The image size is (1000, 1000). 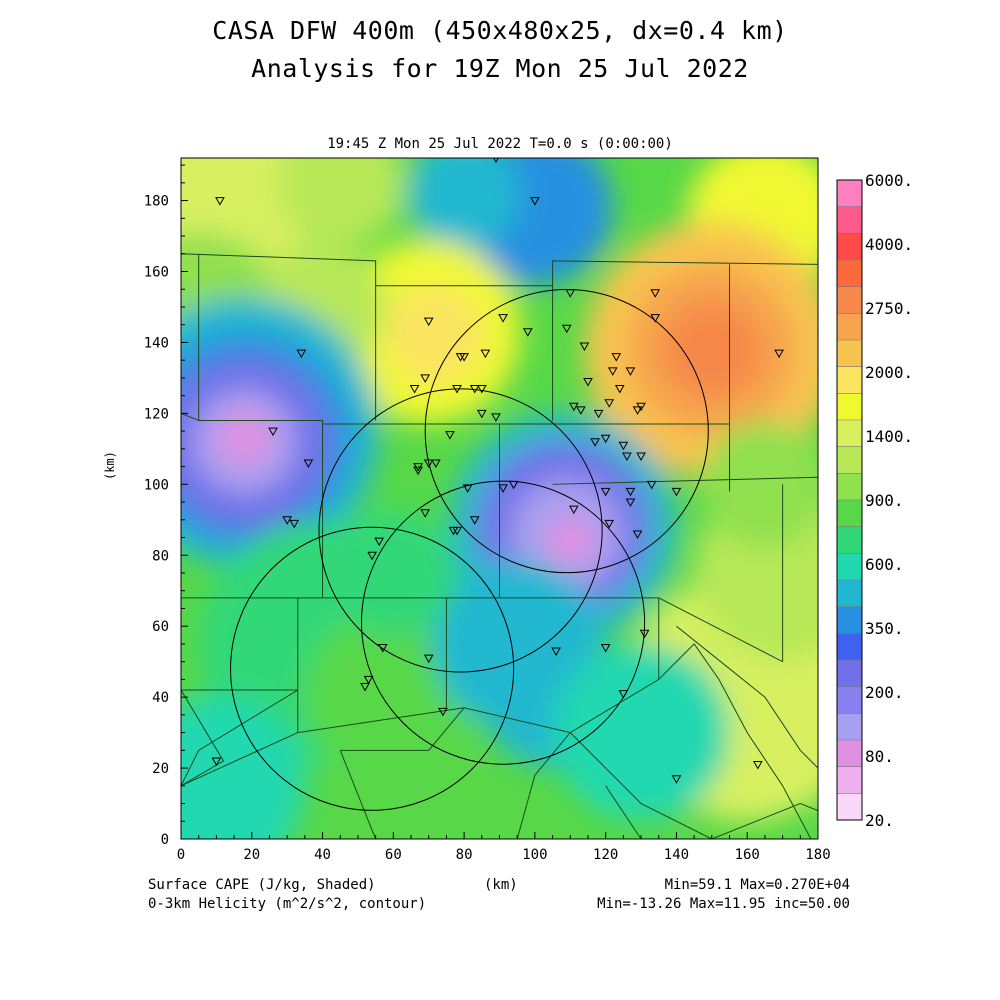 What do you see at coordinates (889, 372) in the screenshot?
I see `colorbar-label: 2000.` at bounding box center [889, 372].